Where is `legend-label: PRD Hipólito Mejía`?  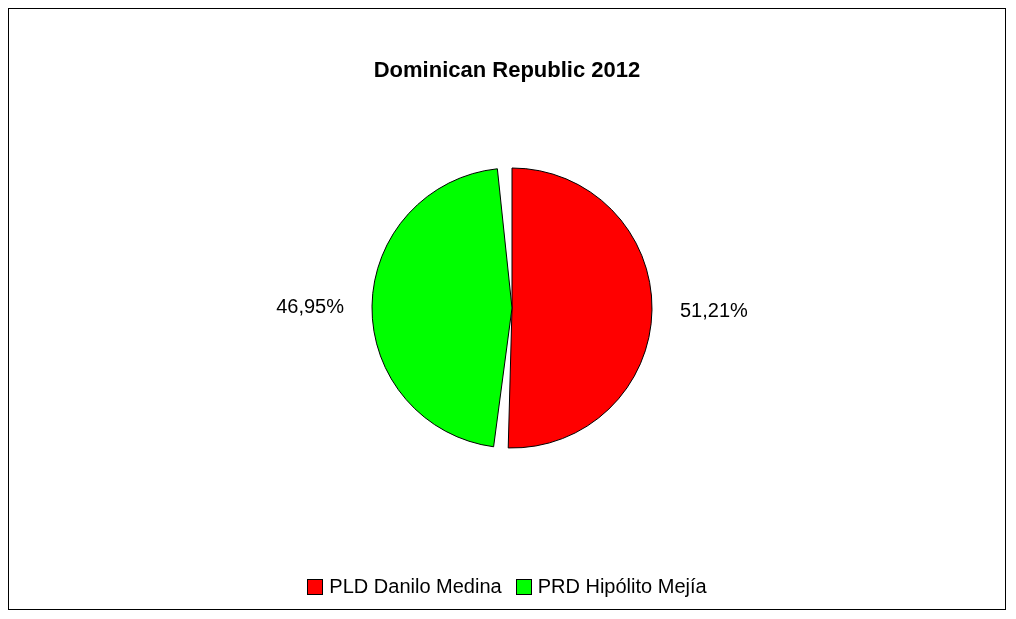
legend-label: PRD Hipólito Mejía is located at coordinates (622, 586).